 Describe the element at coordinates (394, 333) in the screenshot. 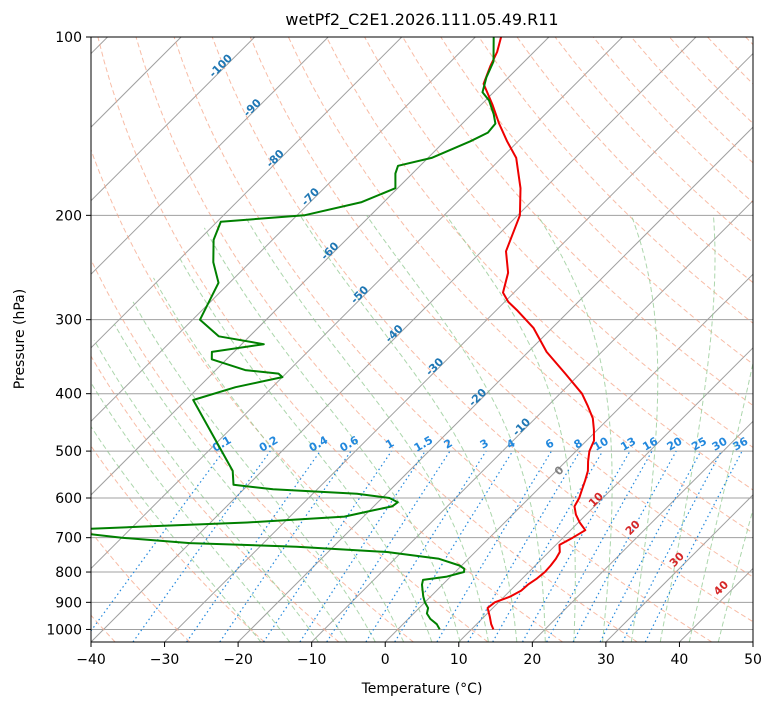

I see `isotherm-label: -40` at that location.